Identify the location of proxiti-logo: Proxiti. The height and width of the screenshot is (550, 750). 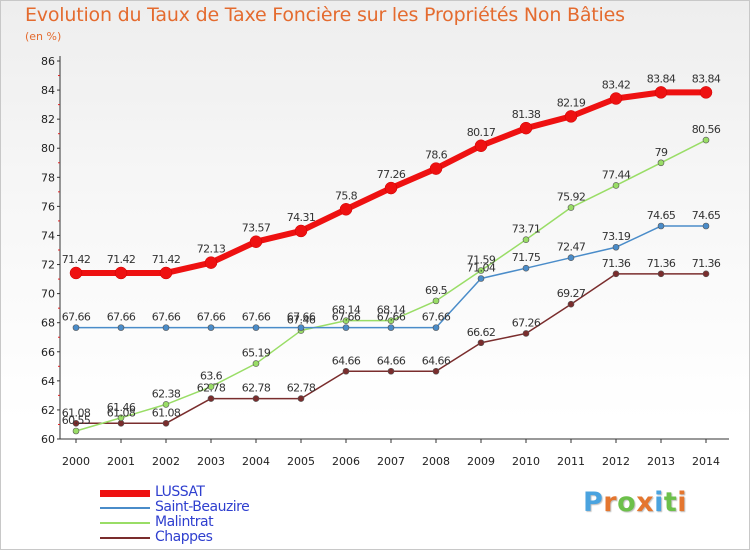
(635, 502).